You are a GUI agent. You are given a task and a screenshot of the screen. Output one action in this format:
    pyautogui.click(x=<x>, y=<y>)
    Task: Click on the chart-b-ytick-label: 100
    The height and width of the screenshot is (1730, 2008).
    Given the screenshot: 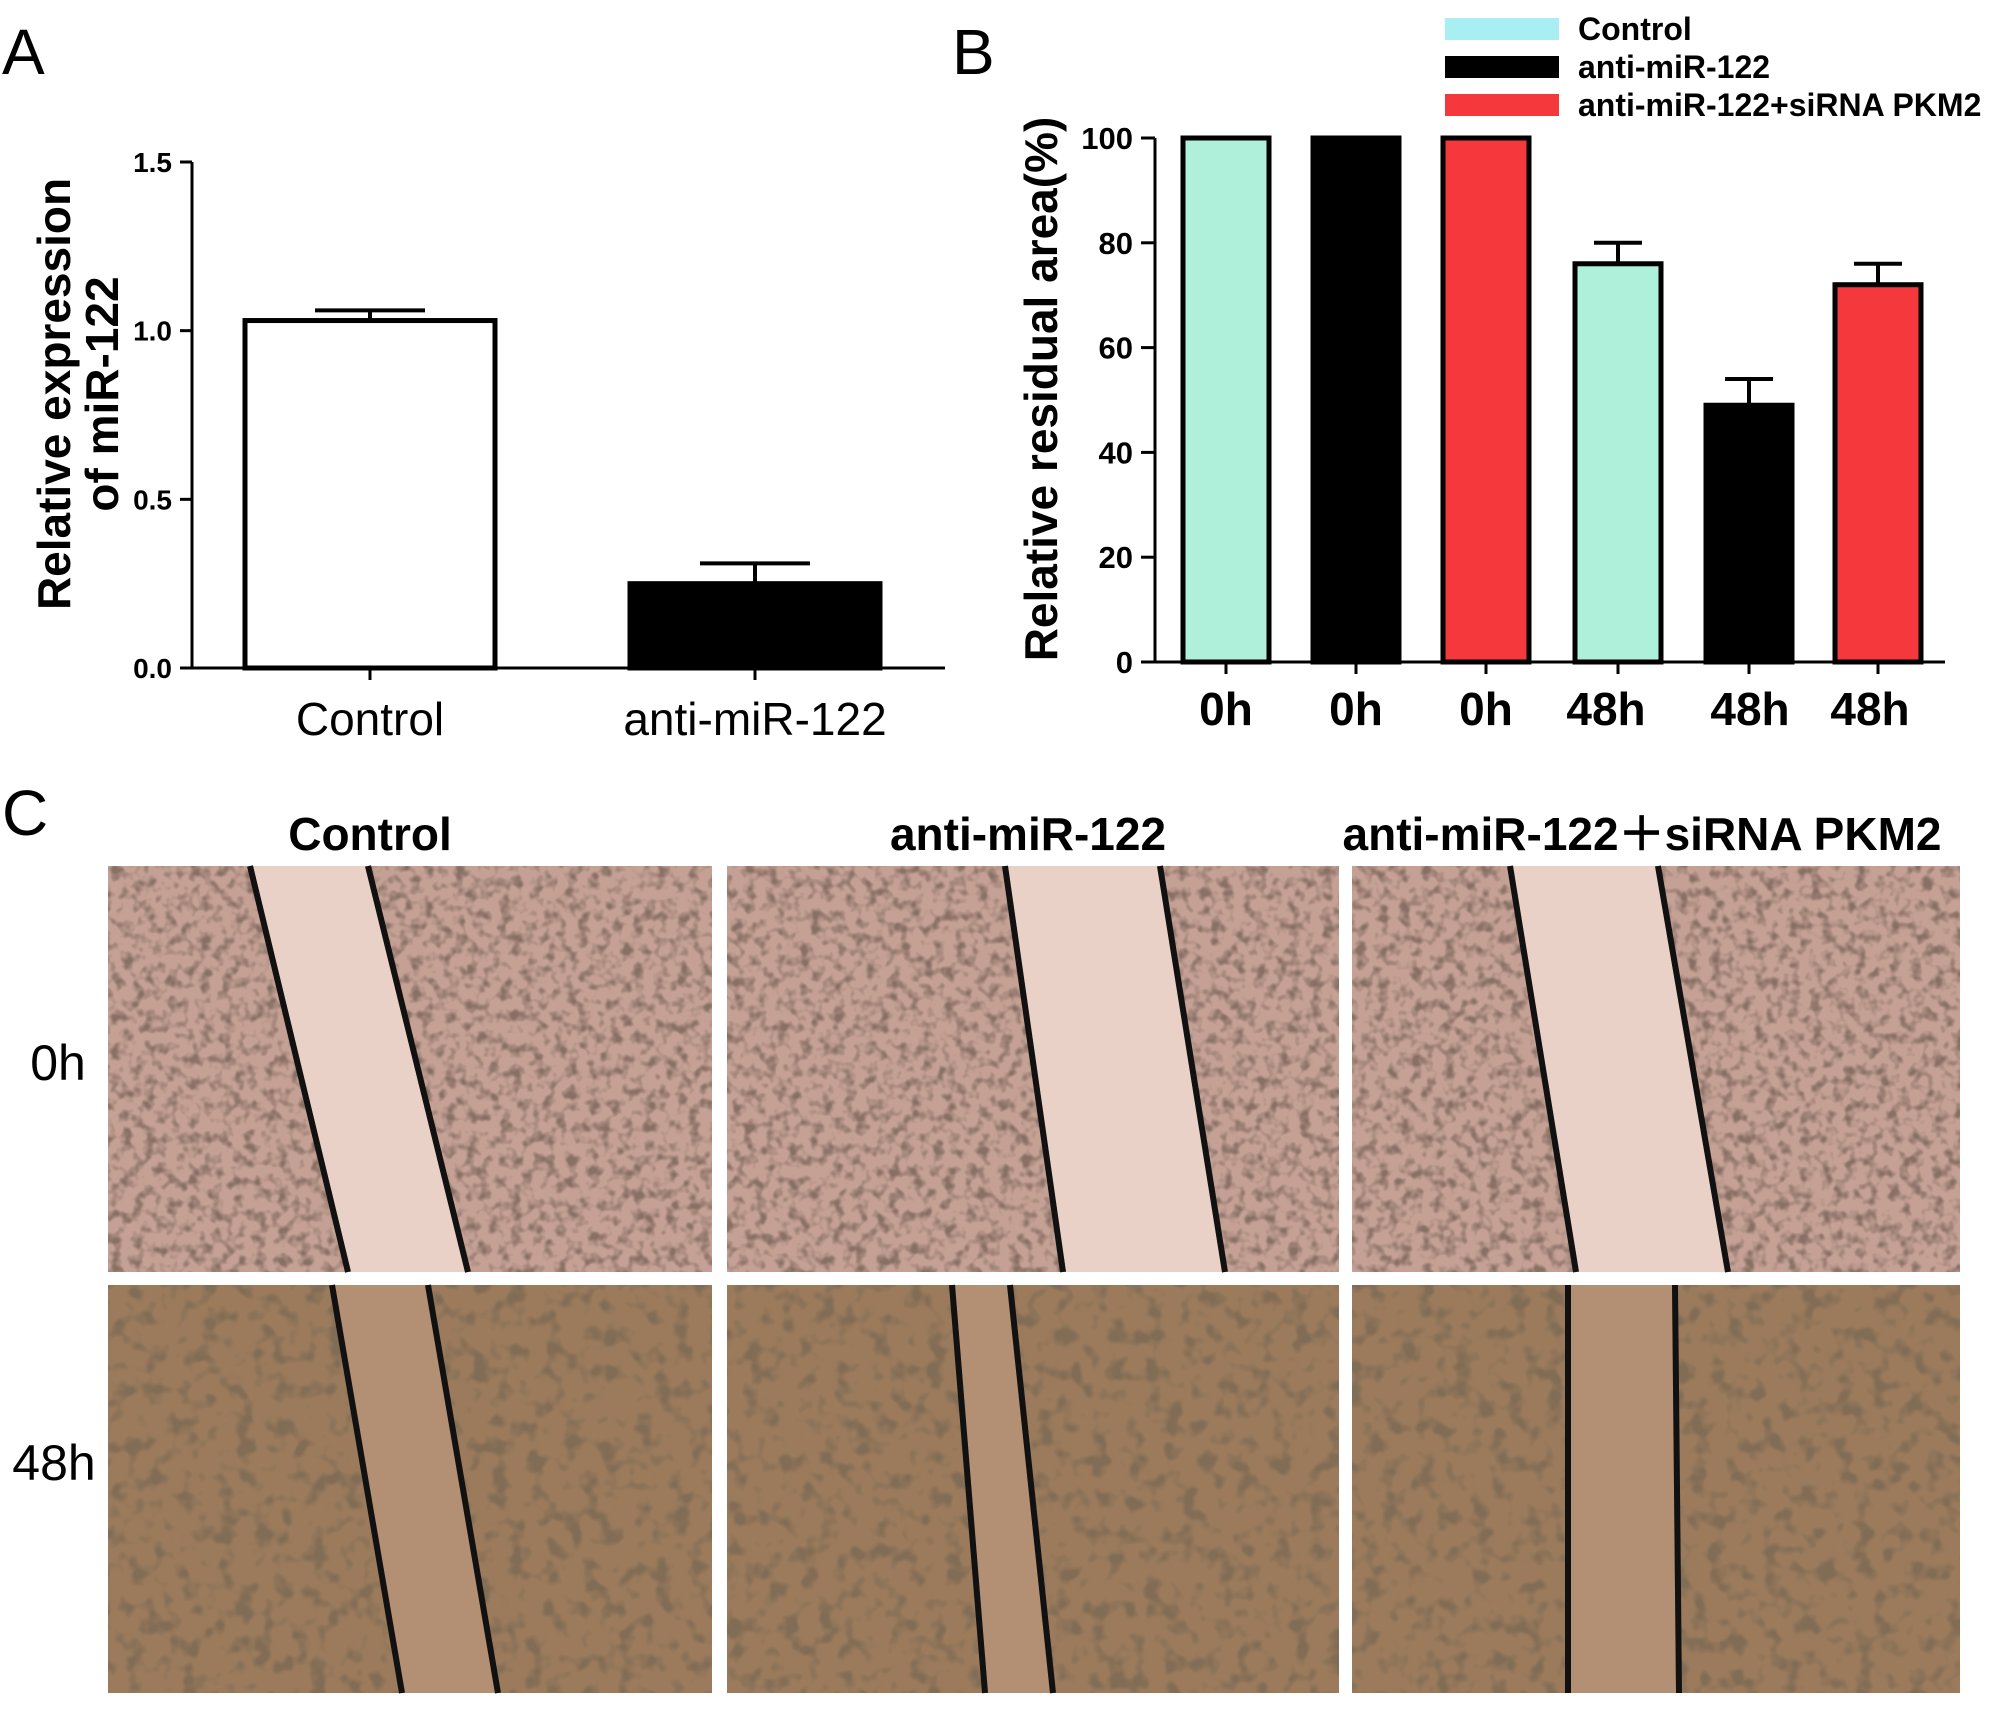 What is the action you would take?
    pyautogui.click(x=1107, y=138)
    